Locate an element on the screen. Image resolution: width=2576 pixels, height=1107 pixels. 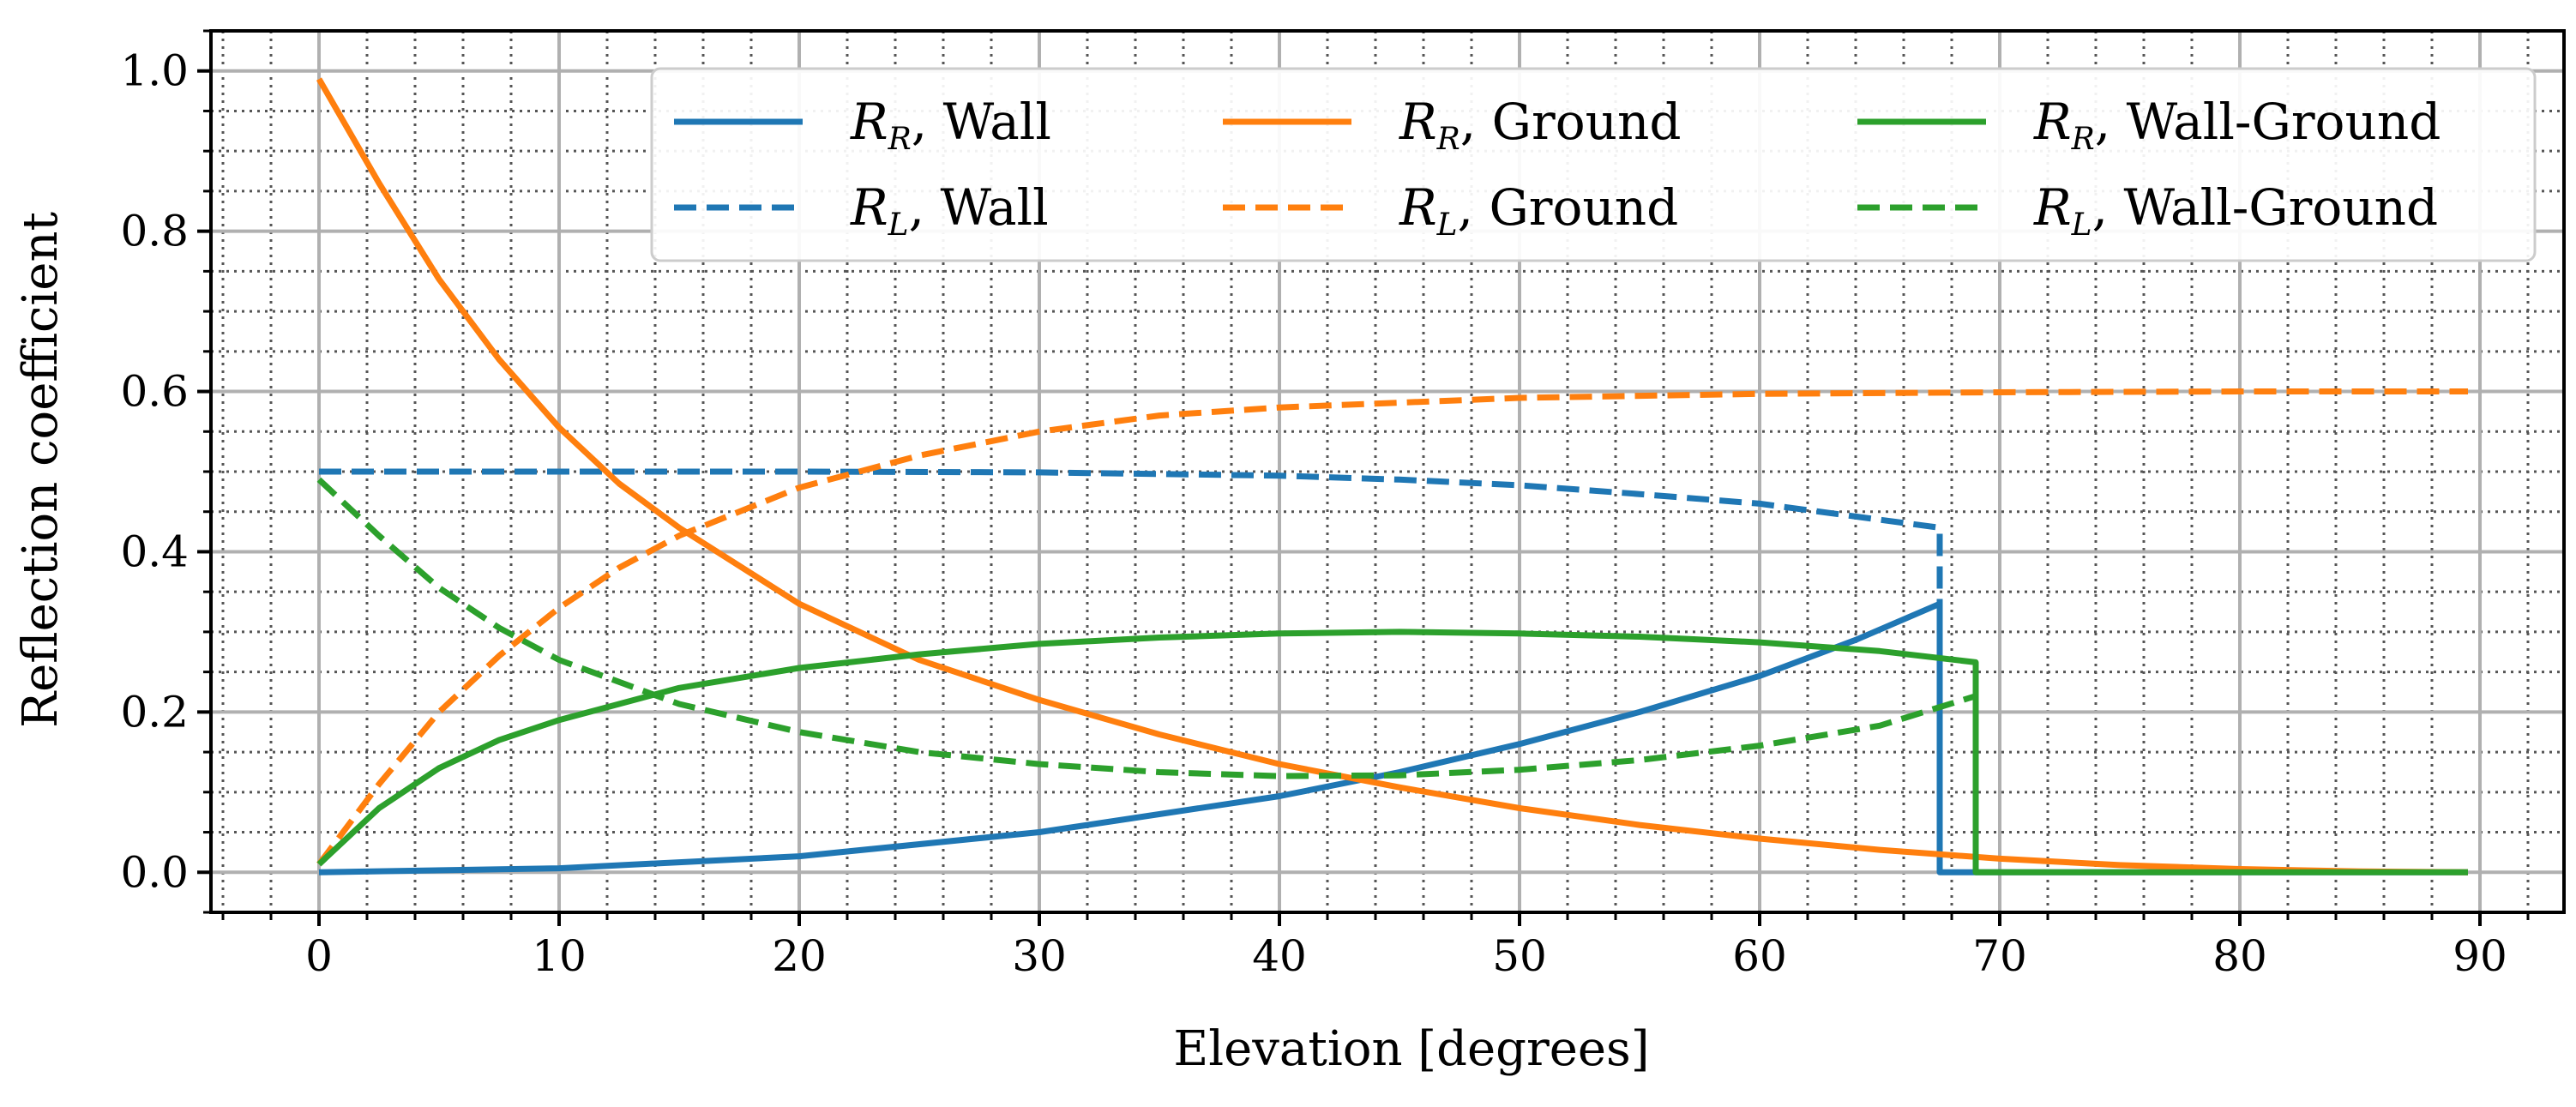
y-tick-label: 0.8 is located at coordinates (154, 231).